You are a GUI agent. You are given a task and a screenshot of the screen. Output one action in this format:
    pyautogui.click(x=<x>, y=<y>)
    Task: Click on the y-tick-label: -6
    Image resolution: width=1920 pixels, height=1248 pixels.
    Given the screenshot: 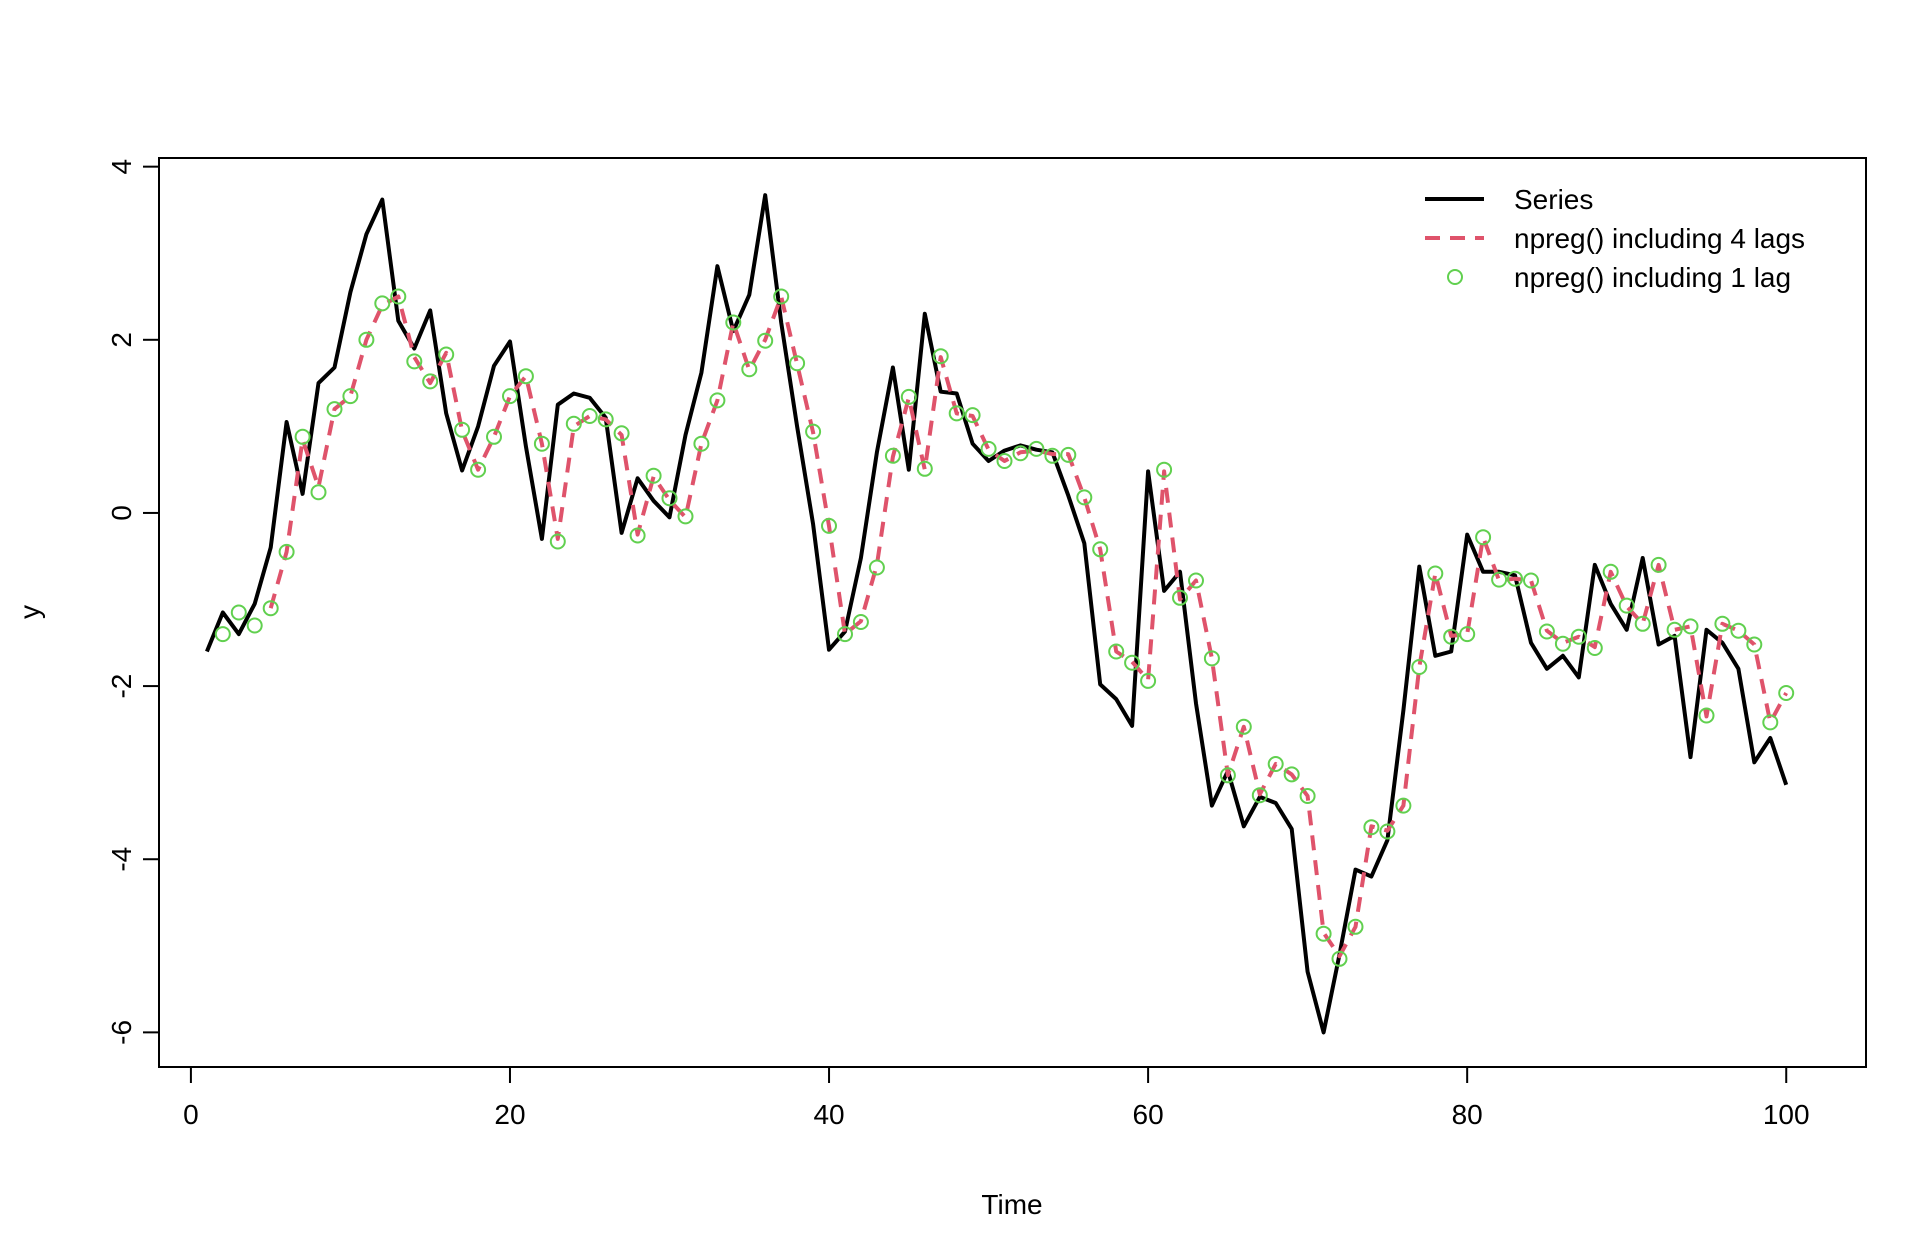 What is the action you would take?
    pyautogui.click(x=121, y=1032)
    